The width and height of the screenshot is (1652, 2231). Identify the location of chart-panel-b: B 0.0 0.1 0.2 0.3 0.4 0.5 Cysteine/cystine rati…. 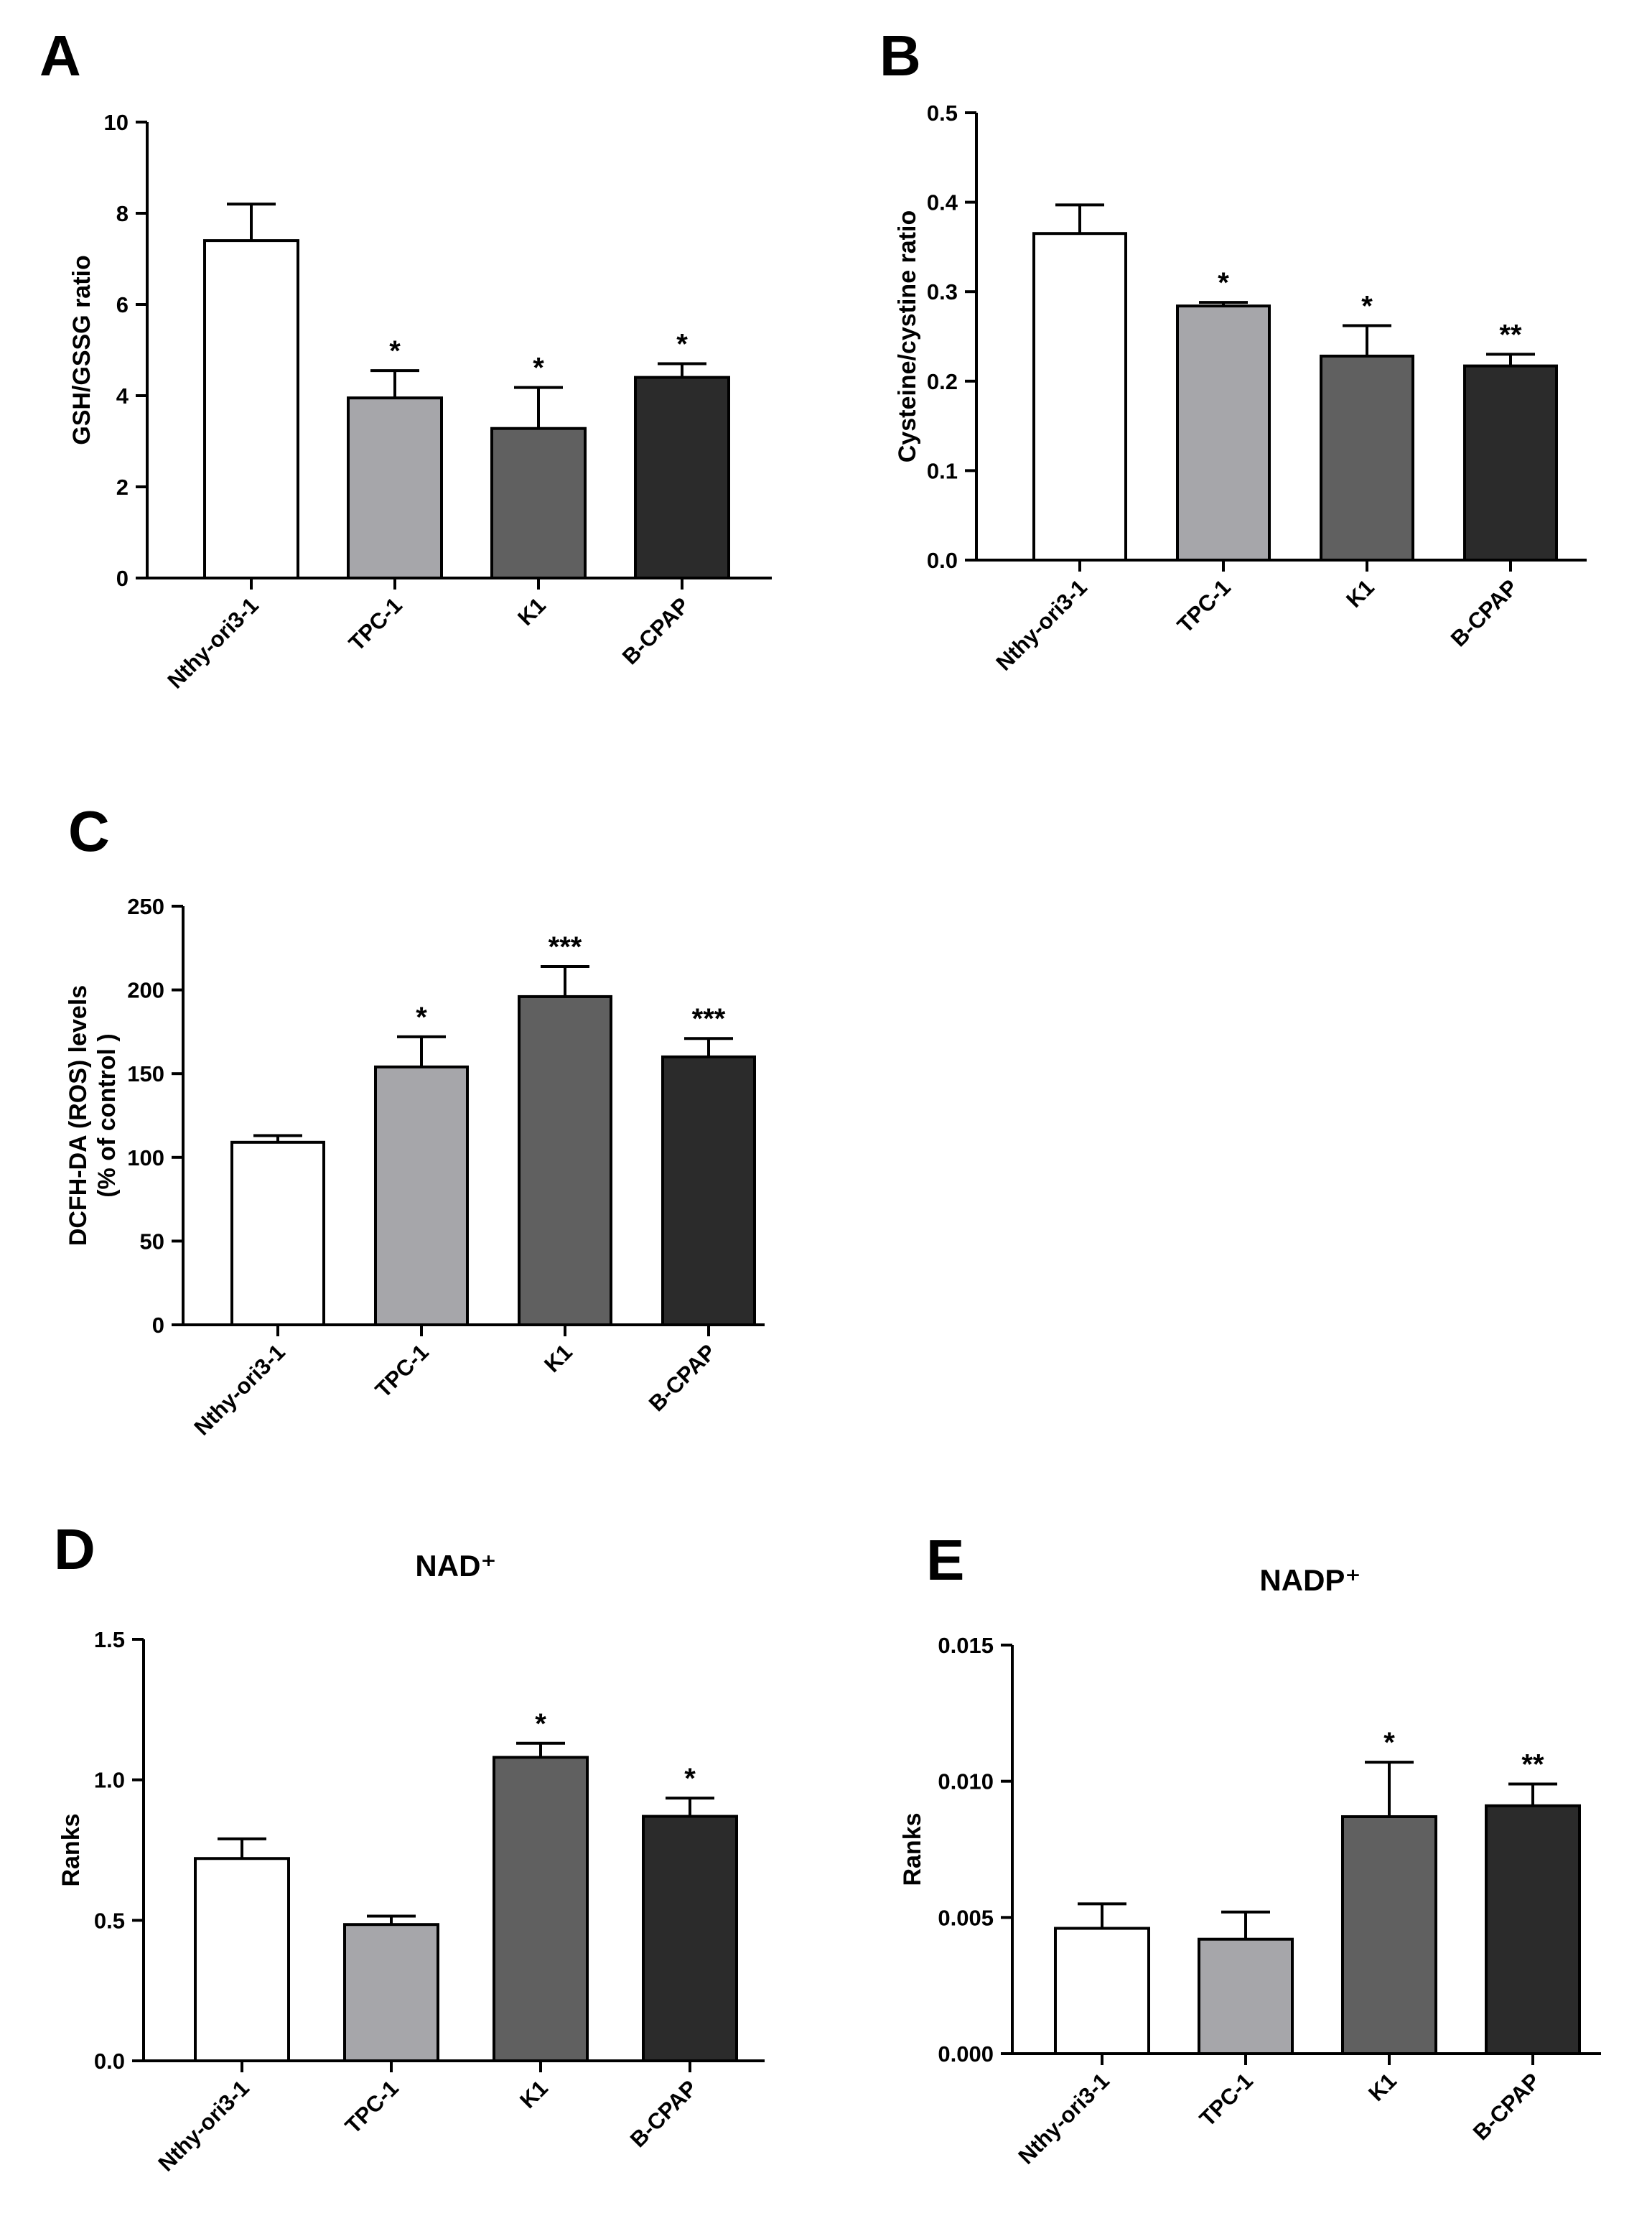
(1233, 350).